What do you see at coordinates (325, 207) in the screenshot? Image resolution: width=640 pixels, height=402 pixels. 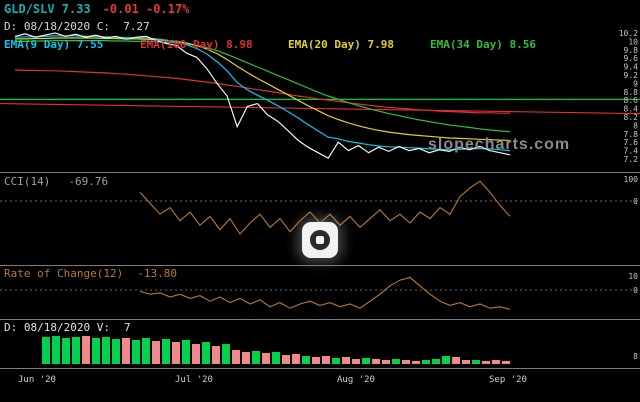 I see `cci-line` at bounding box center [325, 207].